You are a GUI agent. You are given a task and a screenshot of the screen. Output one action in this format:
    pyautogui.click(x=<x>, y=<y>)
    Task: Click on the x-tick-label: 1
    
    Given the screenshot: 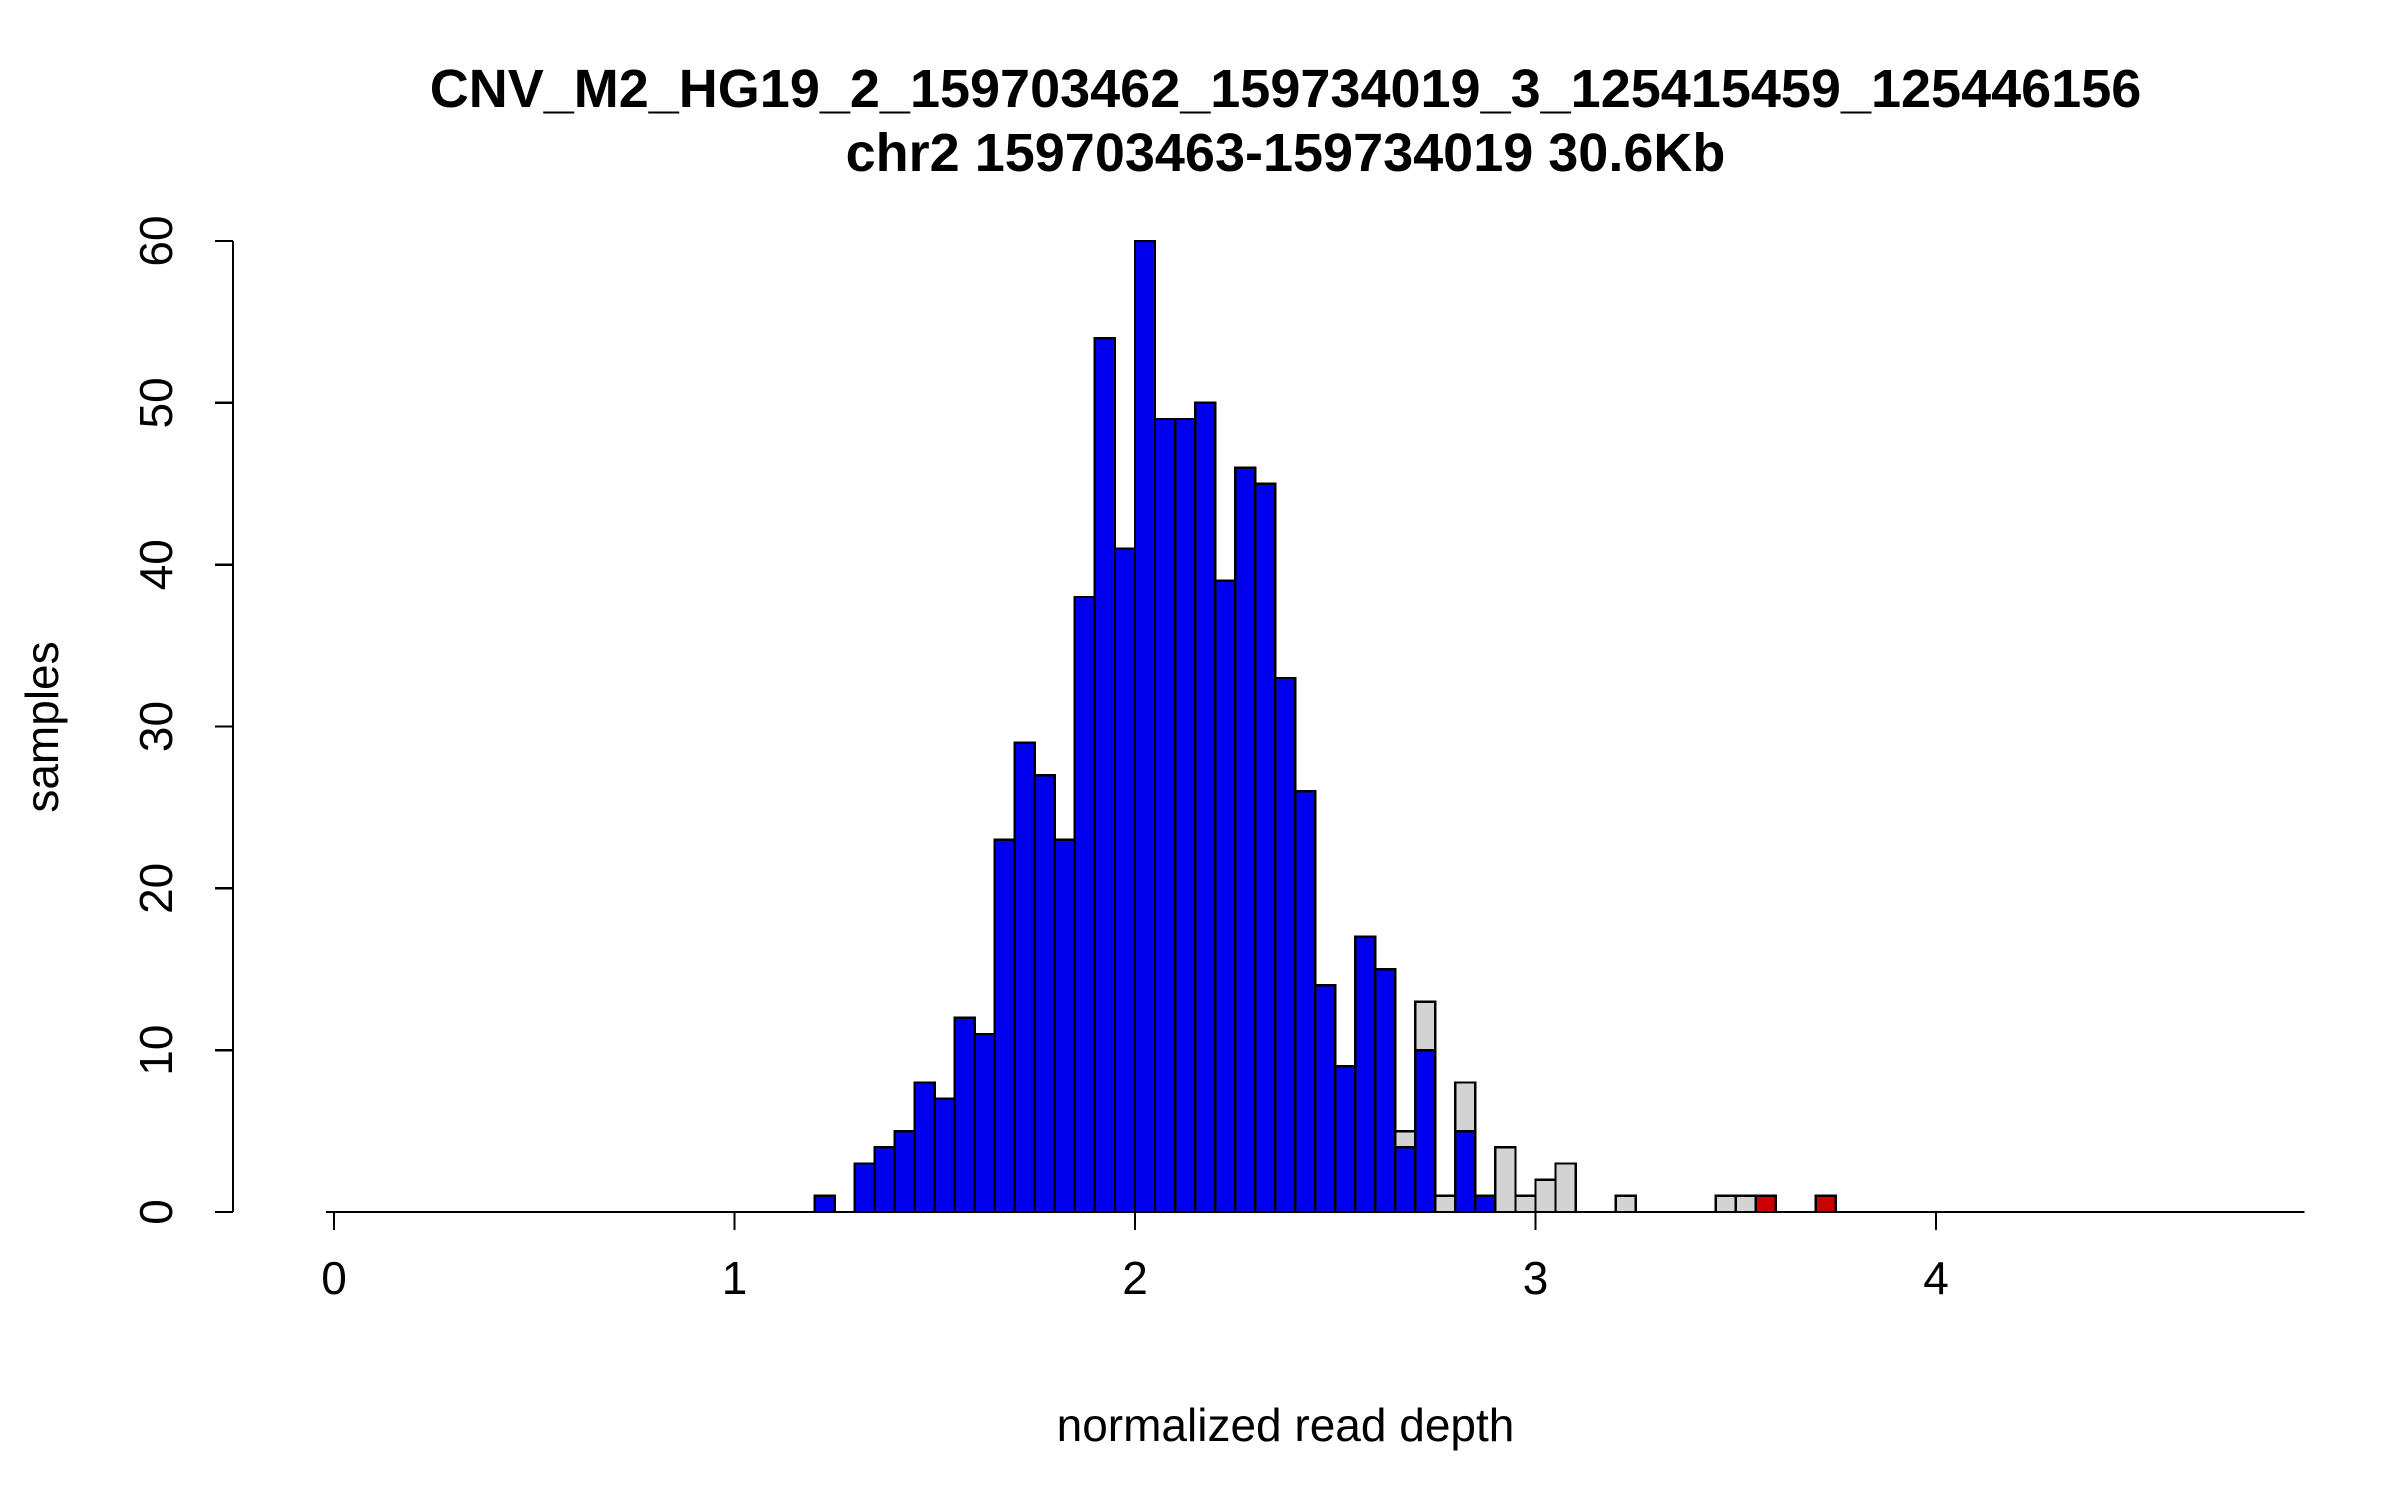 What is the action you would take?
    pyautogui.click(x=735, y=1278)
    